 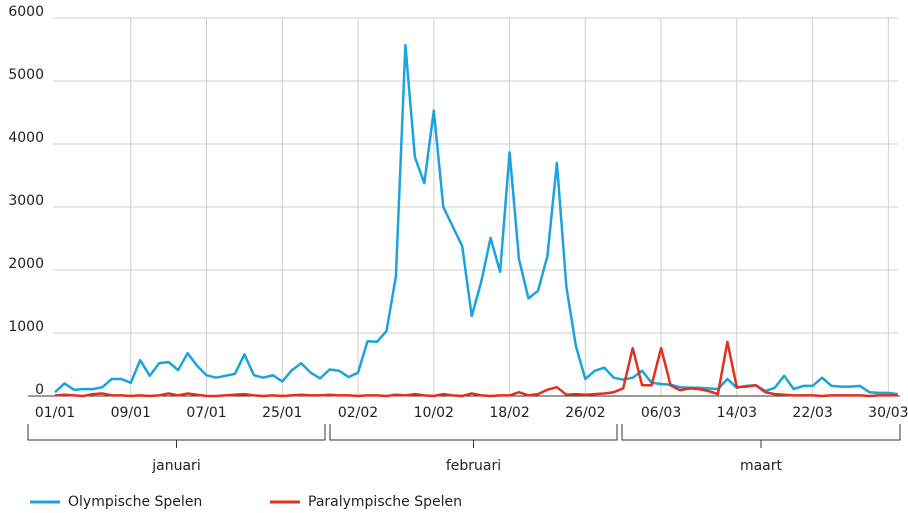 What do you see at coordinates (26, 327) in the screenshot?
I see `y-tick-label: 1000` at bounding box center [26, 327].